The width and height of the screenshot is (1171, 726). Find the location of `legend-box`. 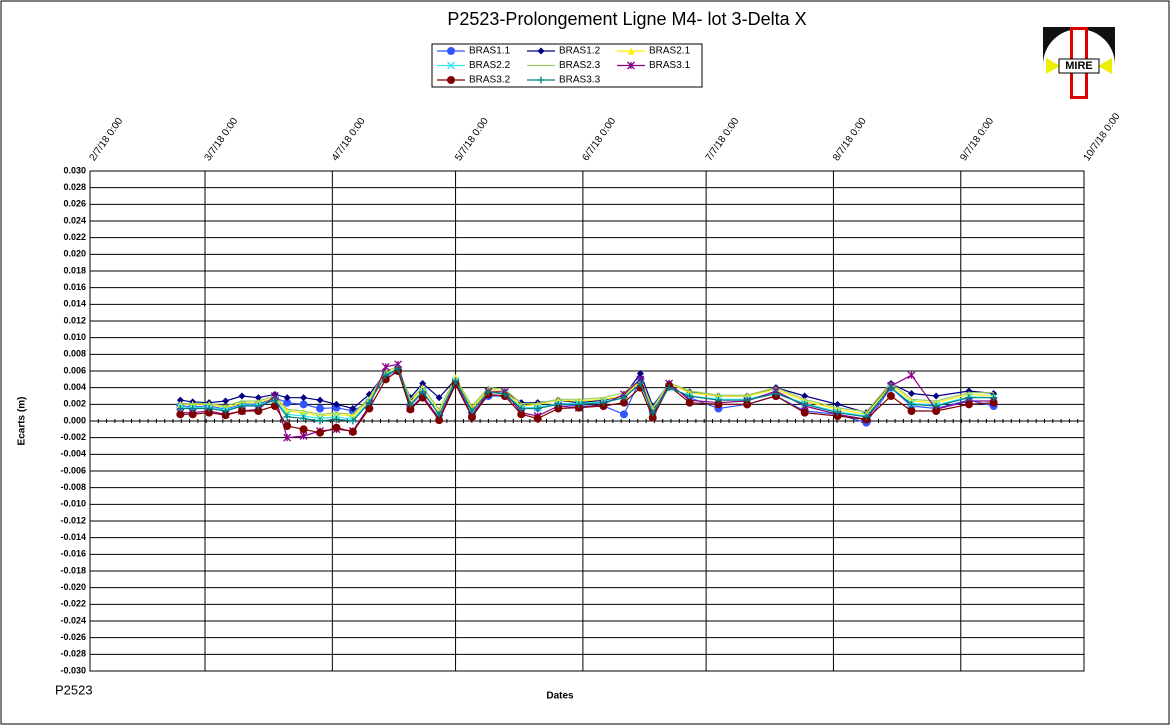

legend-box is located at coordinates (567, 65).